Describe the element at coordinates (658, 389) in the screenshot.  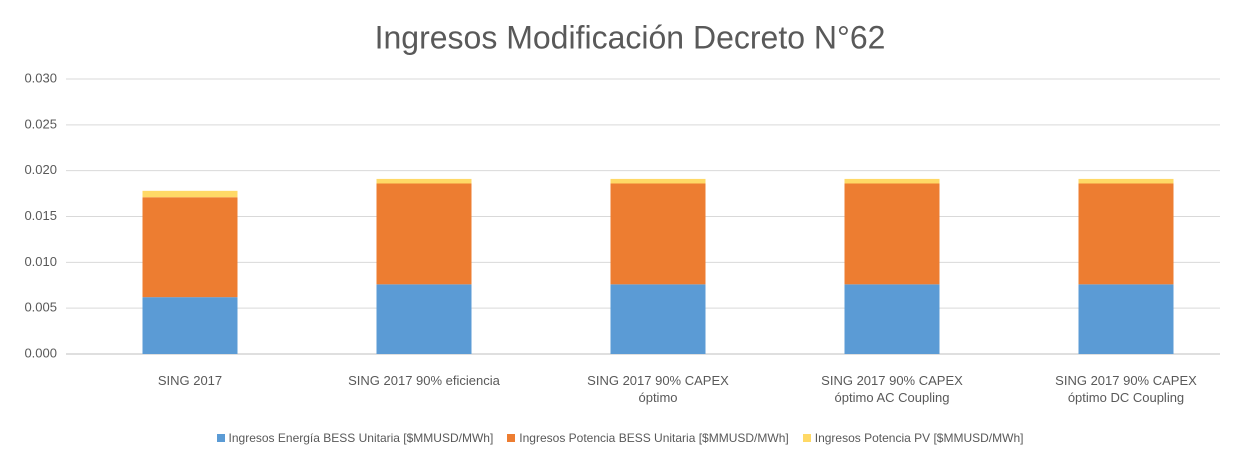
I see `x-tick-label: SING 2017 90% CAPEX óptimo` at that location.